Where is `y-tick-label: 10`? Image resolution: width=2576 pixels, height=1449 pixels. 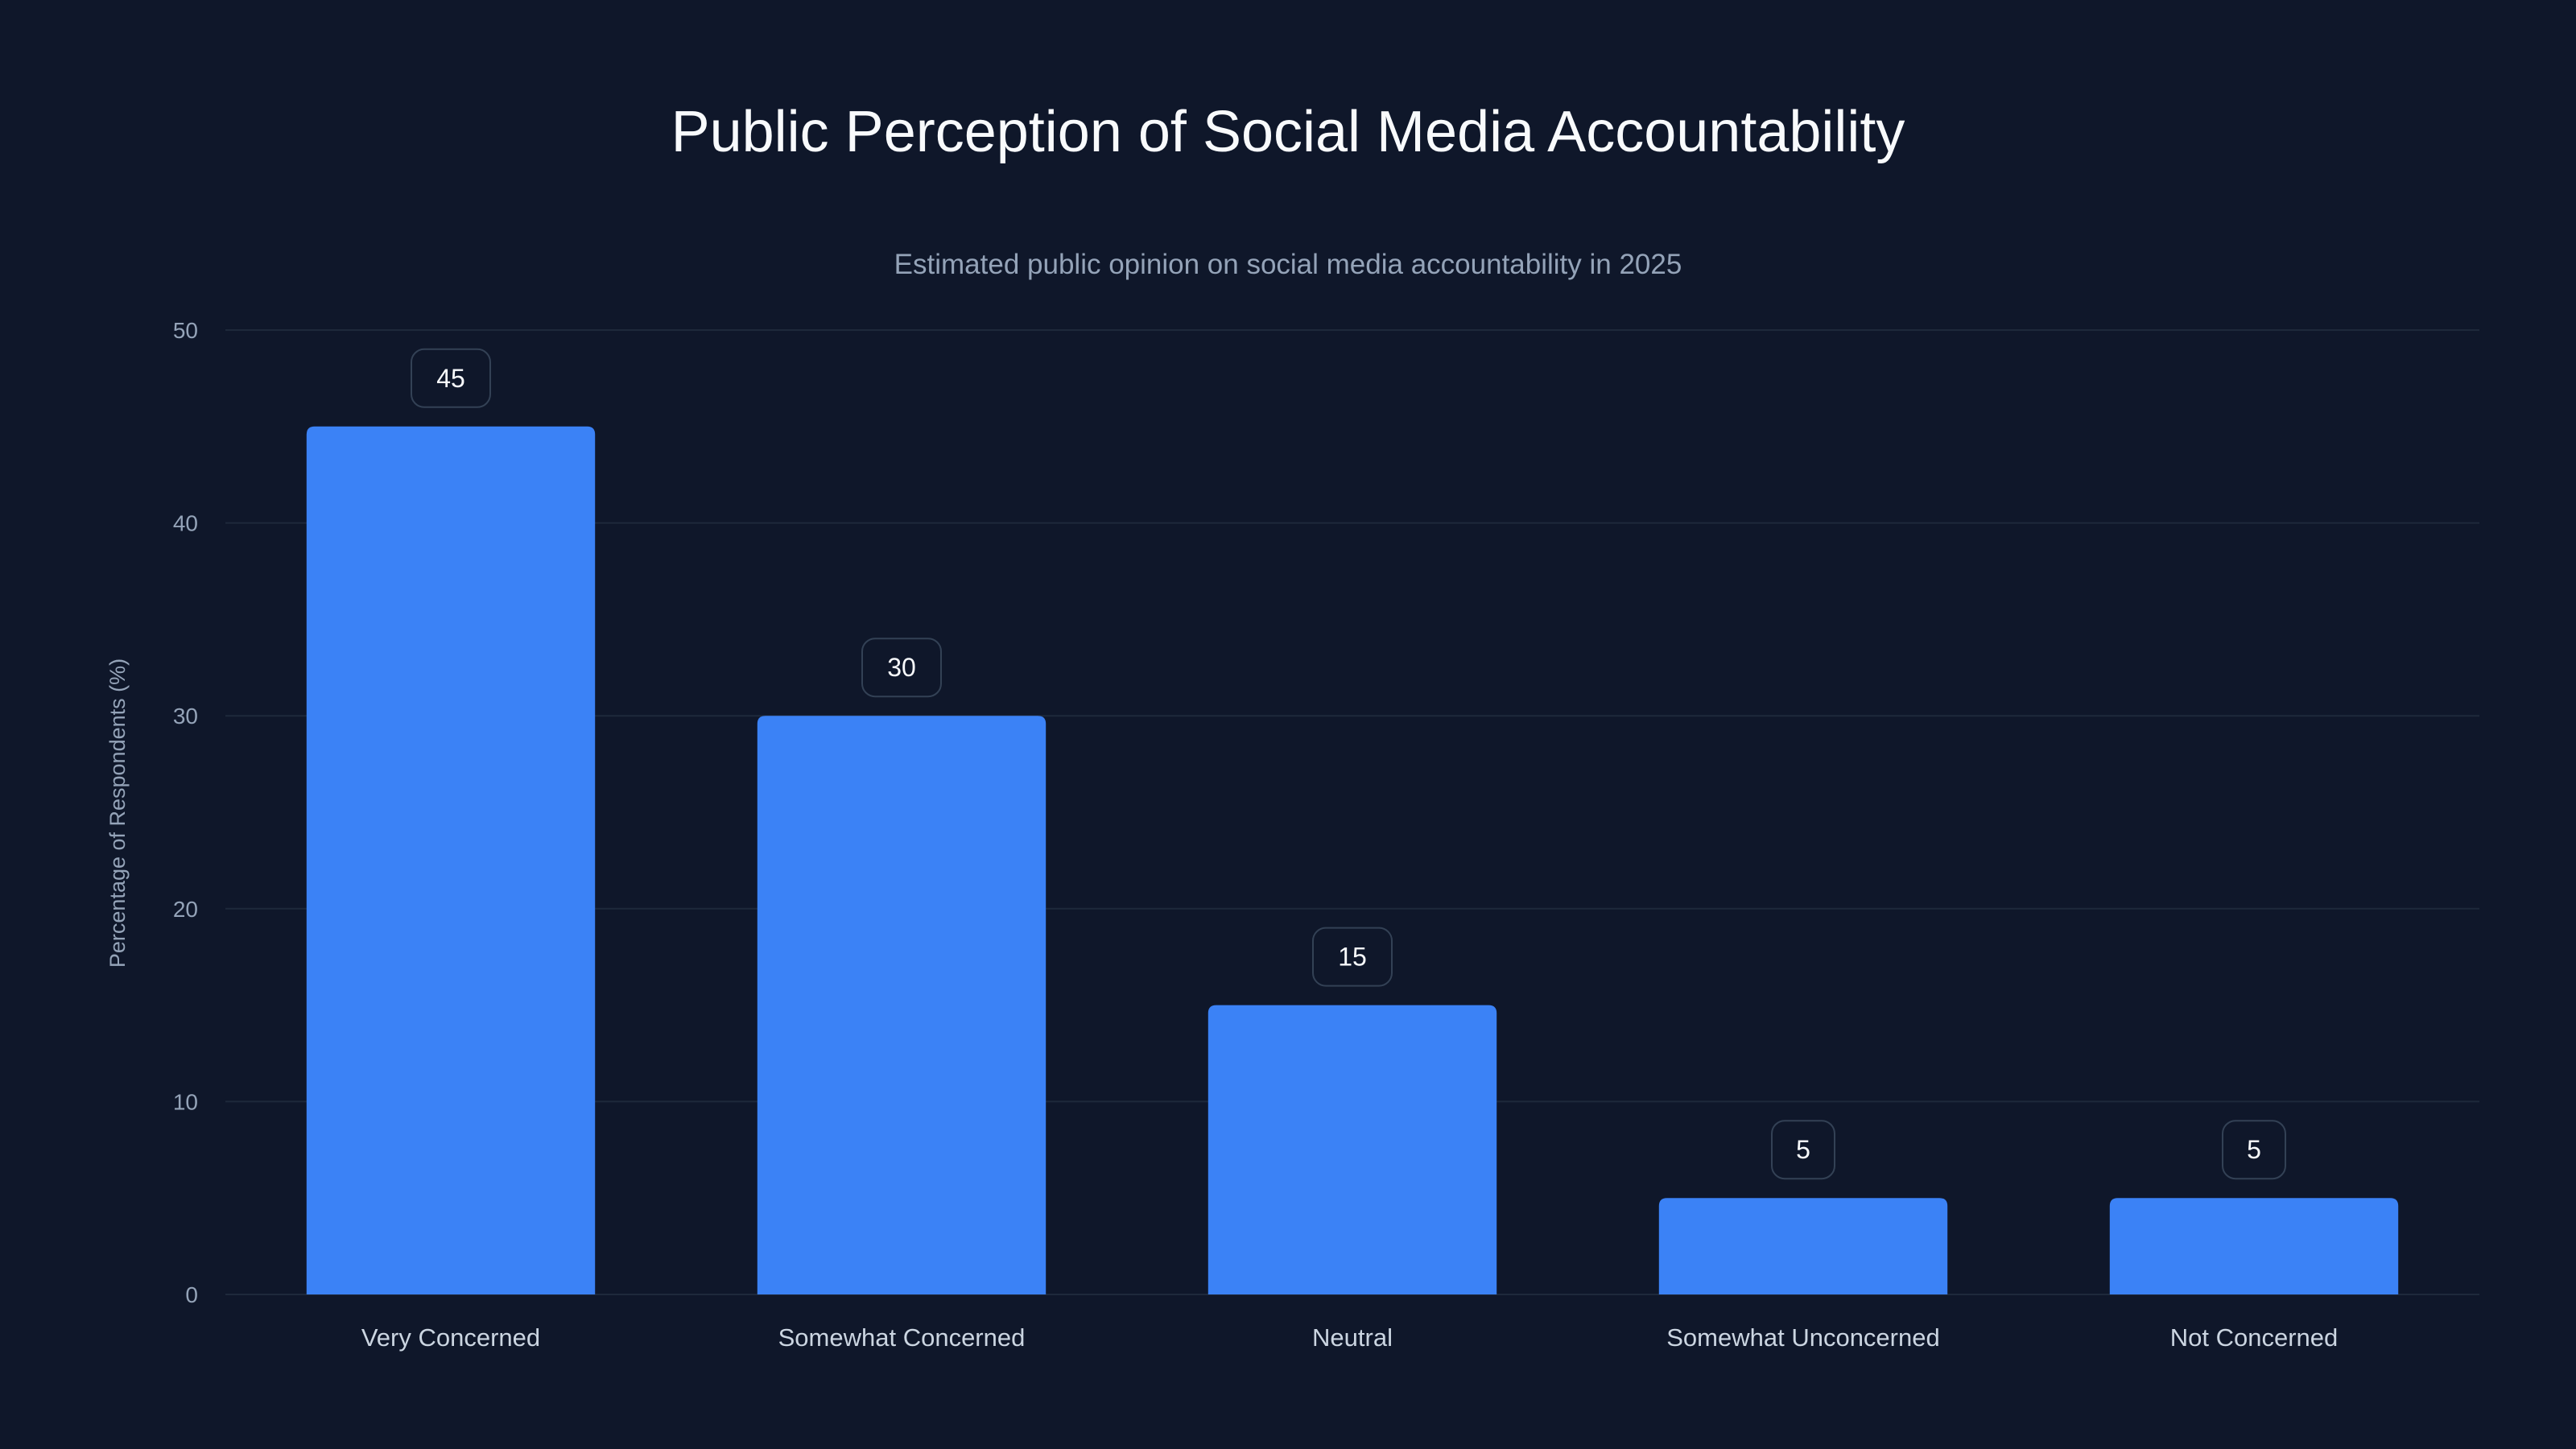
y-tick-label: 10 is located at coordinates (185, 1101).